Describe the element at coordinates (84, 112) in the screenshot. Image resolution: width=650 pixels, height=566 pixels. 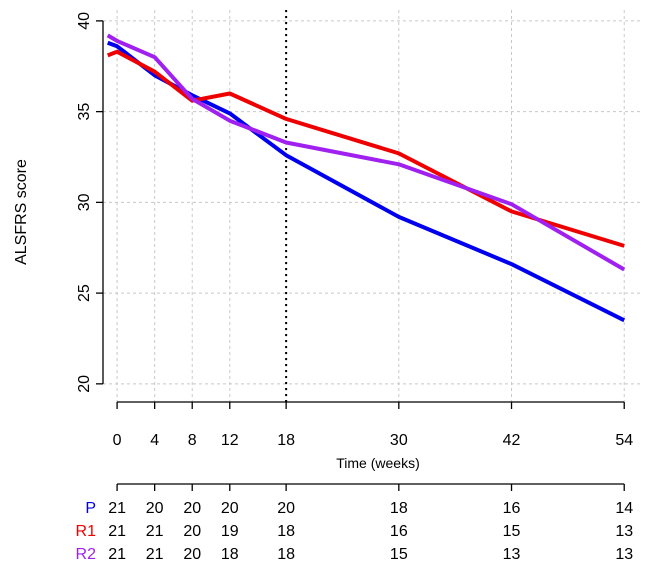
I see `y-tick-label: 35` at that location.